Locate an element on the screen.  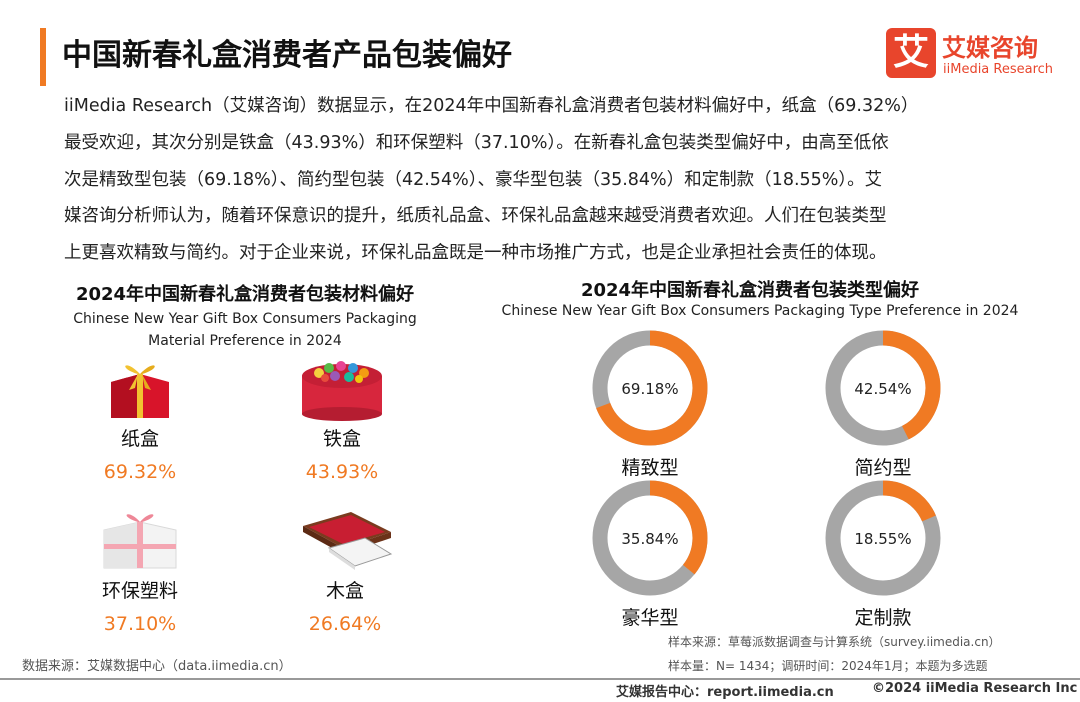
donut-value-label: 35.84% is located at coordinates (649, 539).